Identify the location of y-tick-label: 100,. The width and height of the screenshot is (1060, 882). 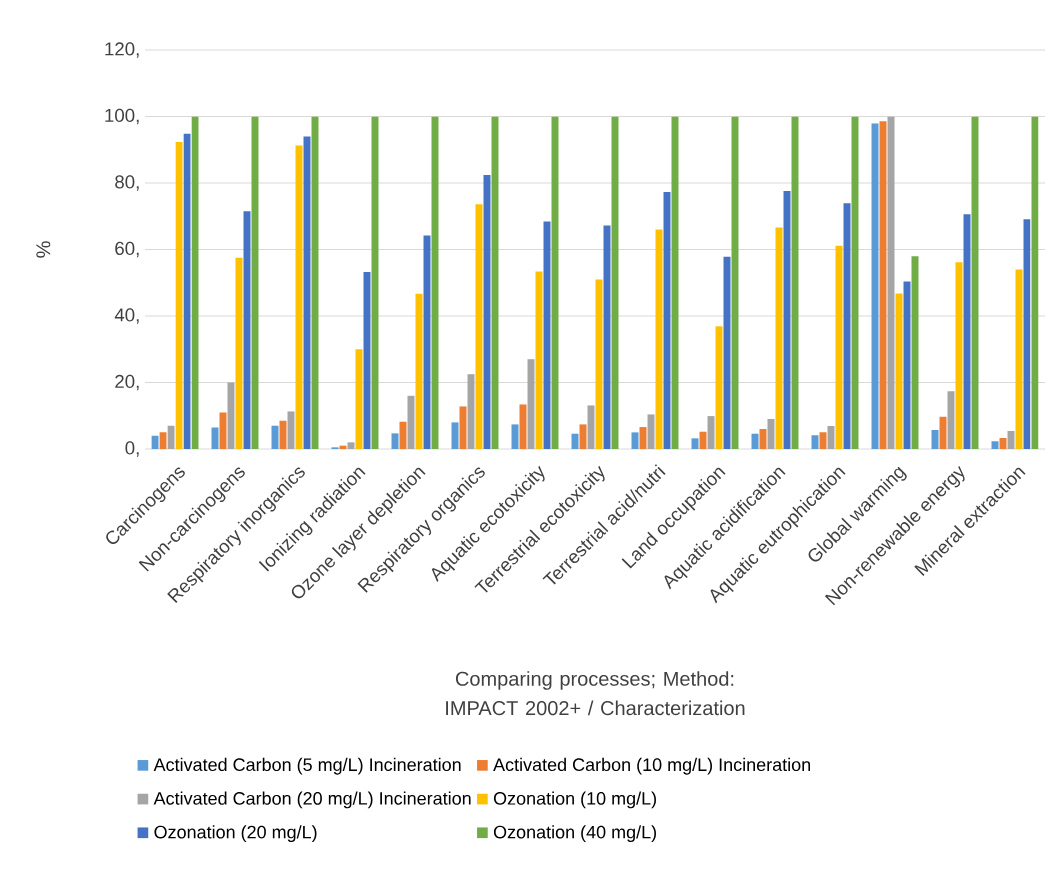
(122, 116).